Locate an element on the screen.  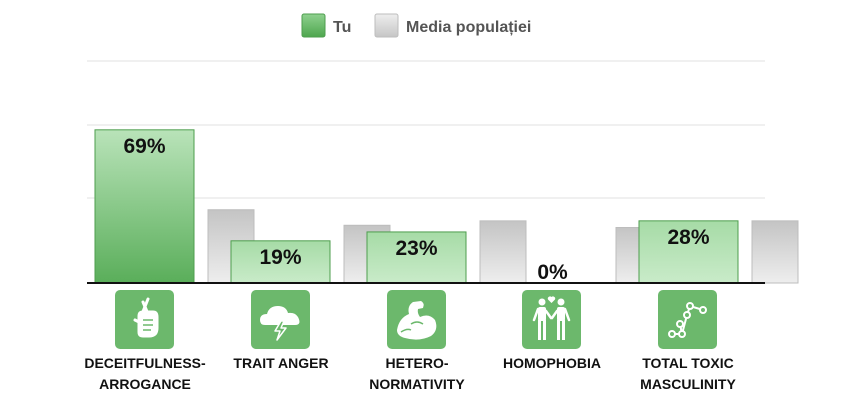
storm-cloud-icon is located at coordinates (280, 319).